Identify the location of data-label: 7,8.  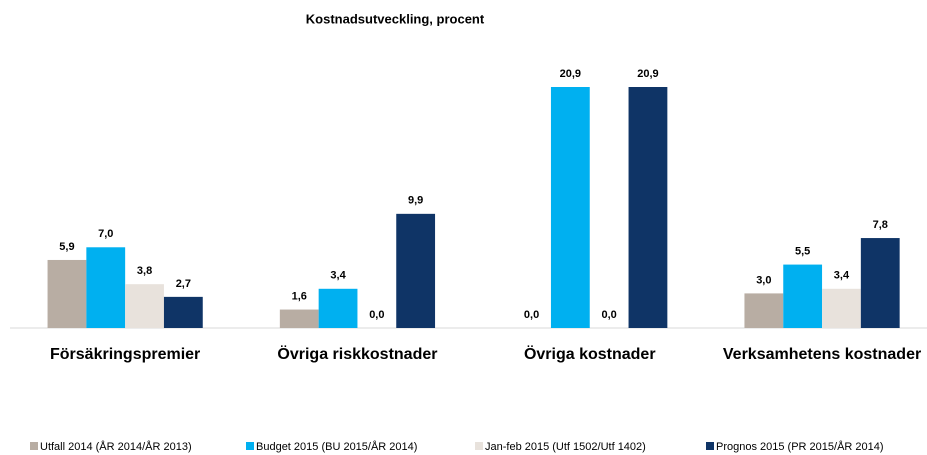
(880, 225).